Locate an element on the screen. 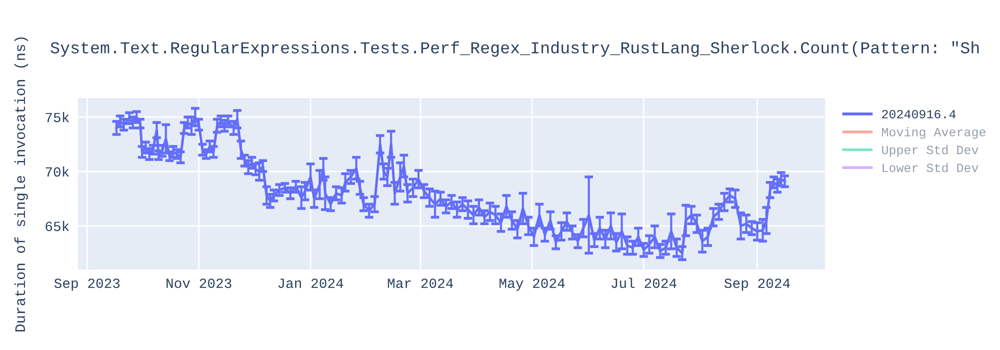 The image size is (1000, 350). x-tick-label: Jan 2024 is located at coordinates (311, 283).